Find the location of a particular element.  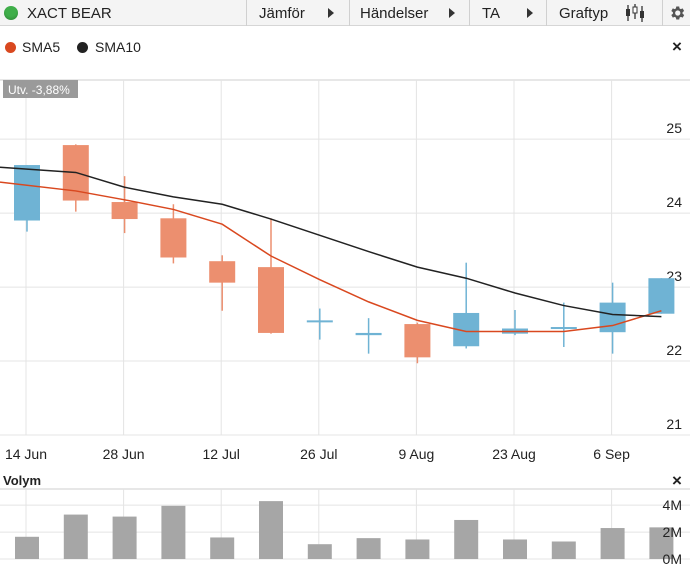

y-tick-label: 21 is located at coordinates (674, 424).